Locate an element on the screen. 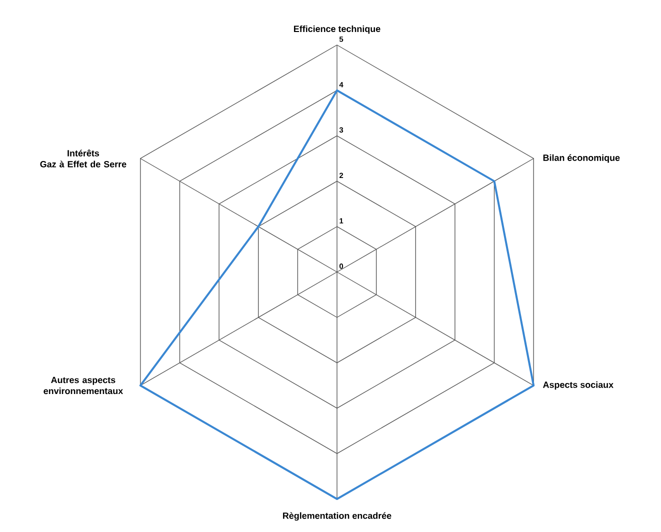 The width and height of the screenshot is (661, 532). spoke-label: Aspects sociaux is located at coordinates (578, 385).